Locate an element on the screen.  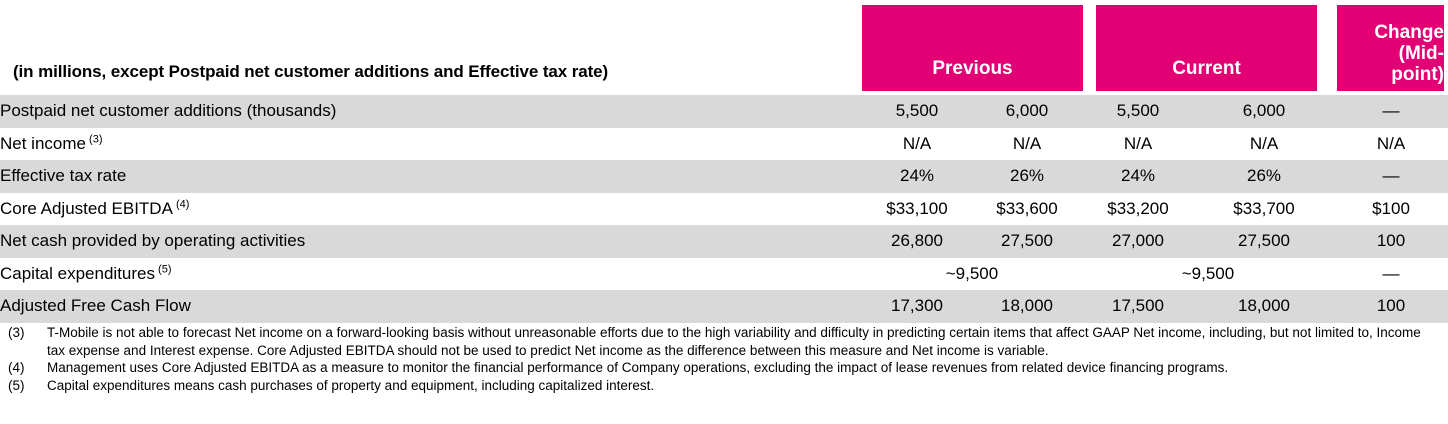
table-row: Effective tax rate 24% 26% 24% 26% — is located at coordinates (724, 176).